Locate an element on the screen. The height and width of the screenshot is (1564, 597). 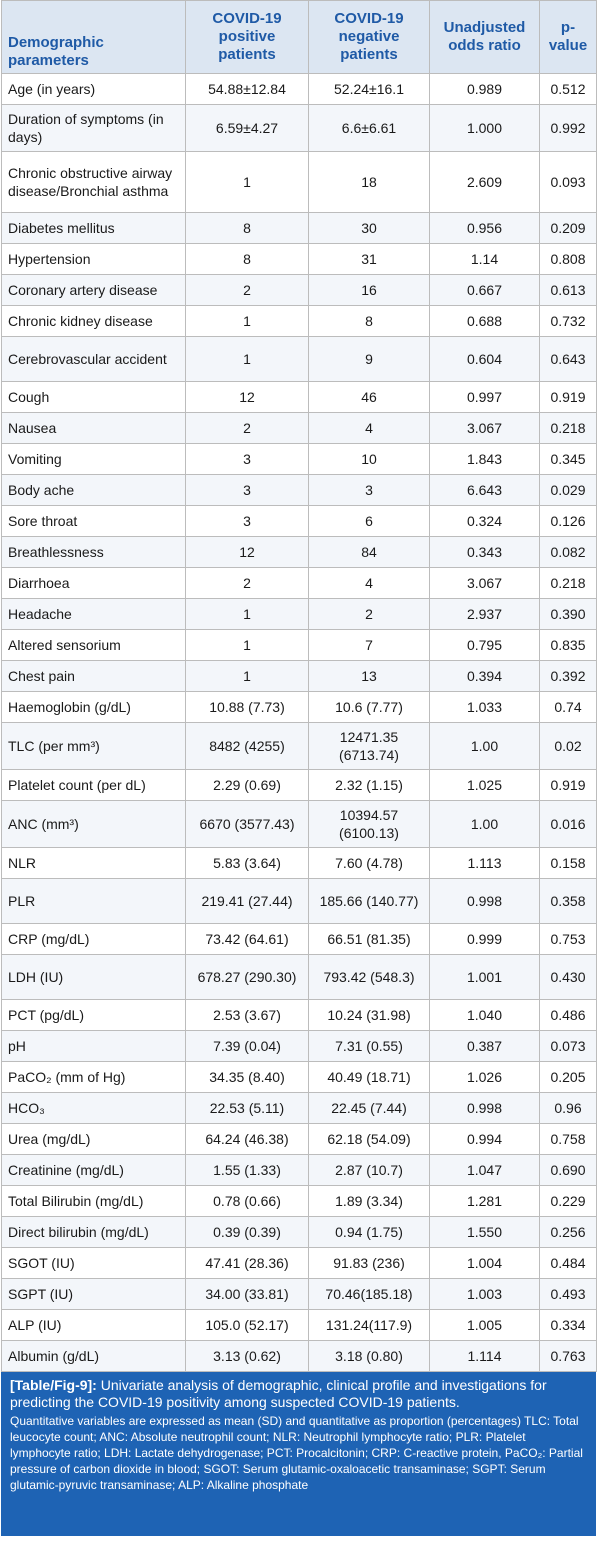
negative-cell: 52.24±16.1 is located at coordinates (369, 89).